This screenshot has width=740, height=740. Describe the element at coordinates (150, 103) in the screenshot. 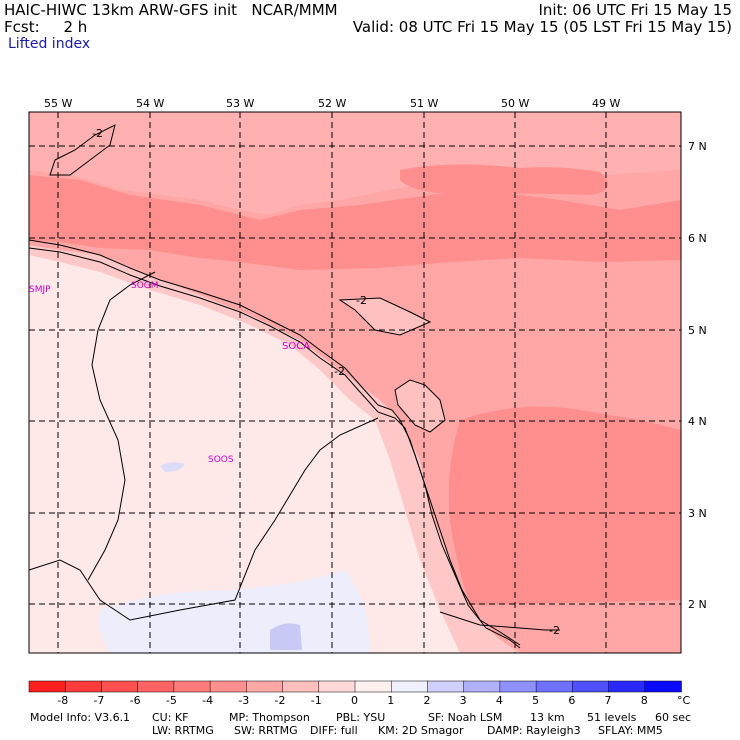

I see `lon-label: 54 W` at that location.